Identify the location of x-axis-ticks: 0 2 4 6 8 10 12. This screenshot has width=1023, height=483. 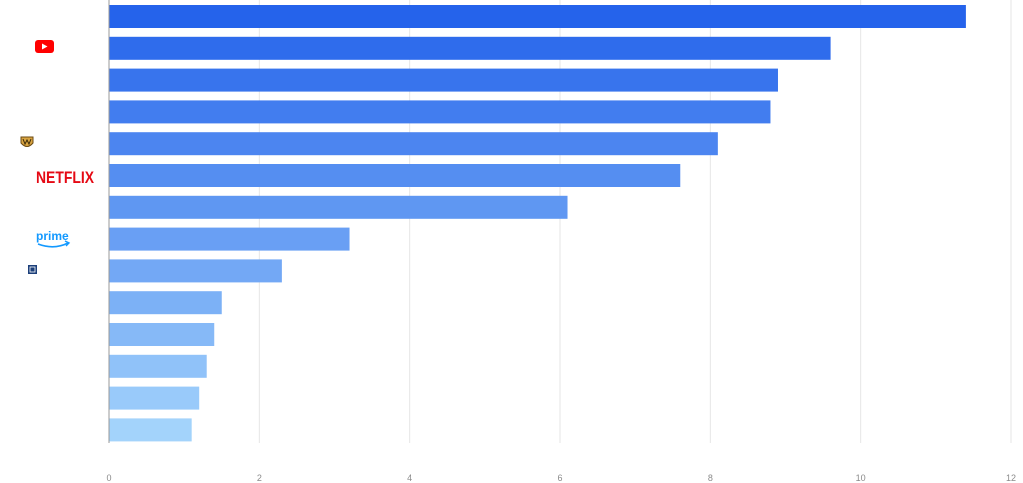
(561, 478).